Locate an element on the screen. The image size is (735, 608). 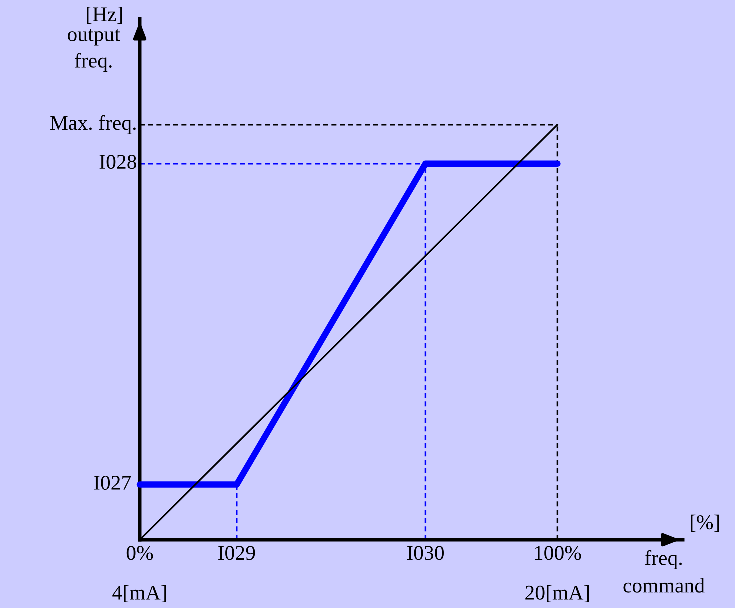
text: 4[mA] is located at coordinates (139, 593).